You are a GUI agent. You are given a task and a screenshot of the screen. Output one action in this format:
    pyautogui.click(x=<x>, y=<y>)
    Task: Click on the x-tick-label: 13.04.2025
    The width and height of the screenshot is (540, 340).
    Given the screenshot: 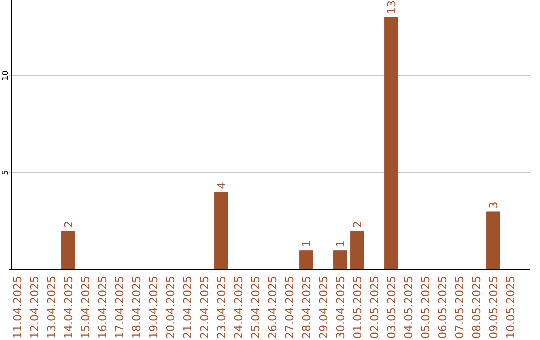 What is the action you would take?
    pyautogui.click(x=52, y=307)
    